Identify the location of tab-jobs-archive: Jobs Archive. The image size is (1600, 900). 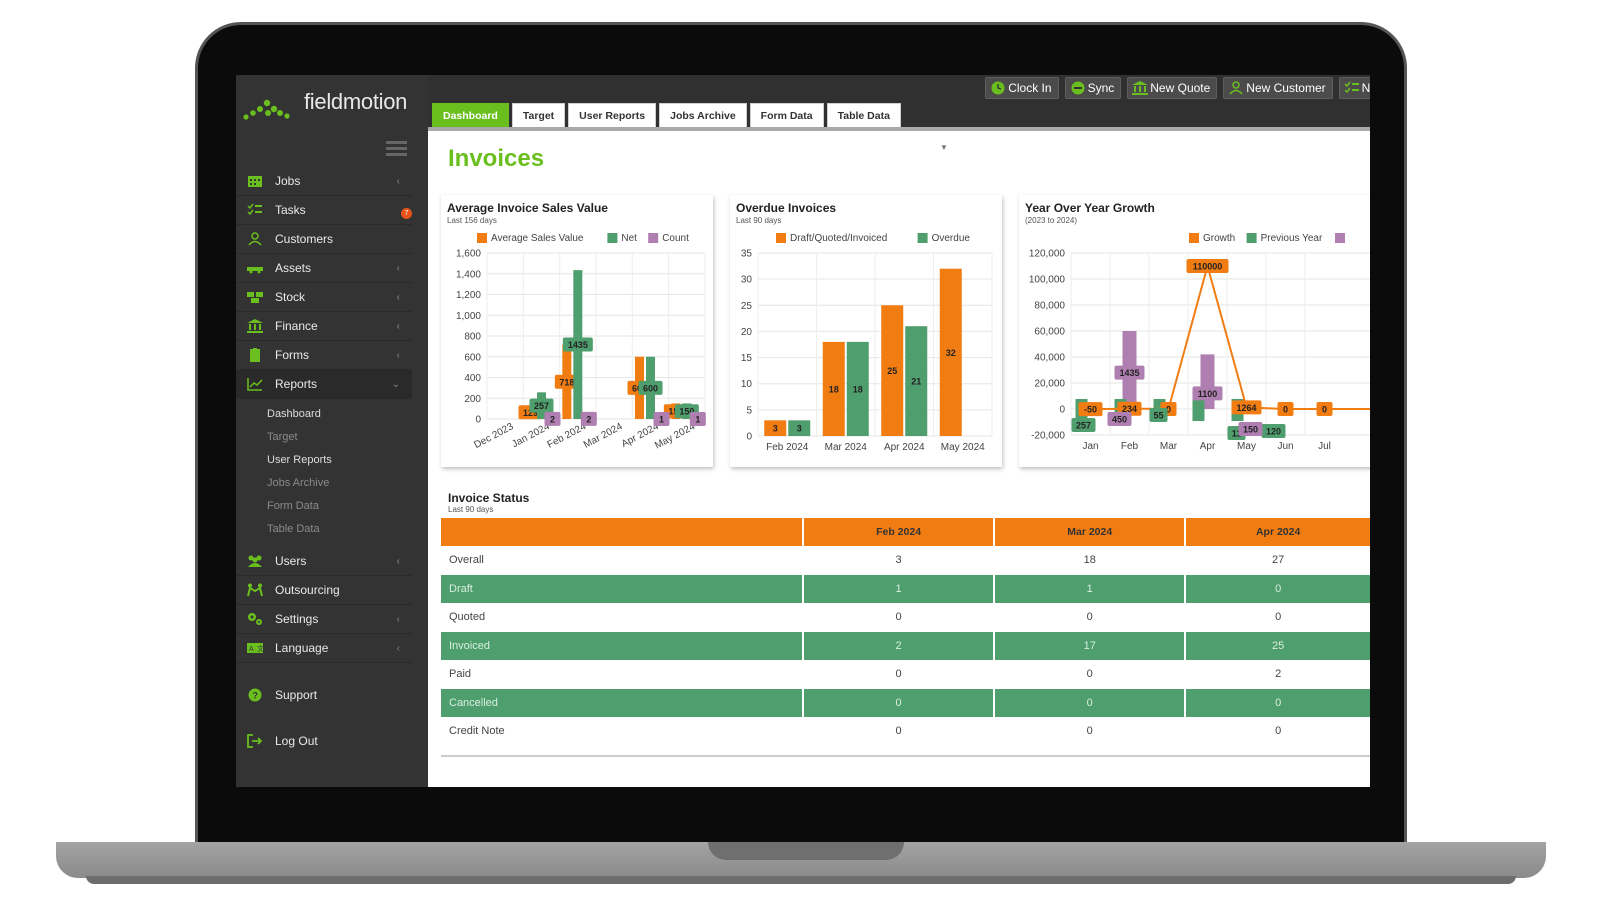
(703, 115).